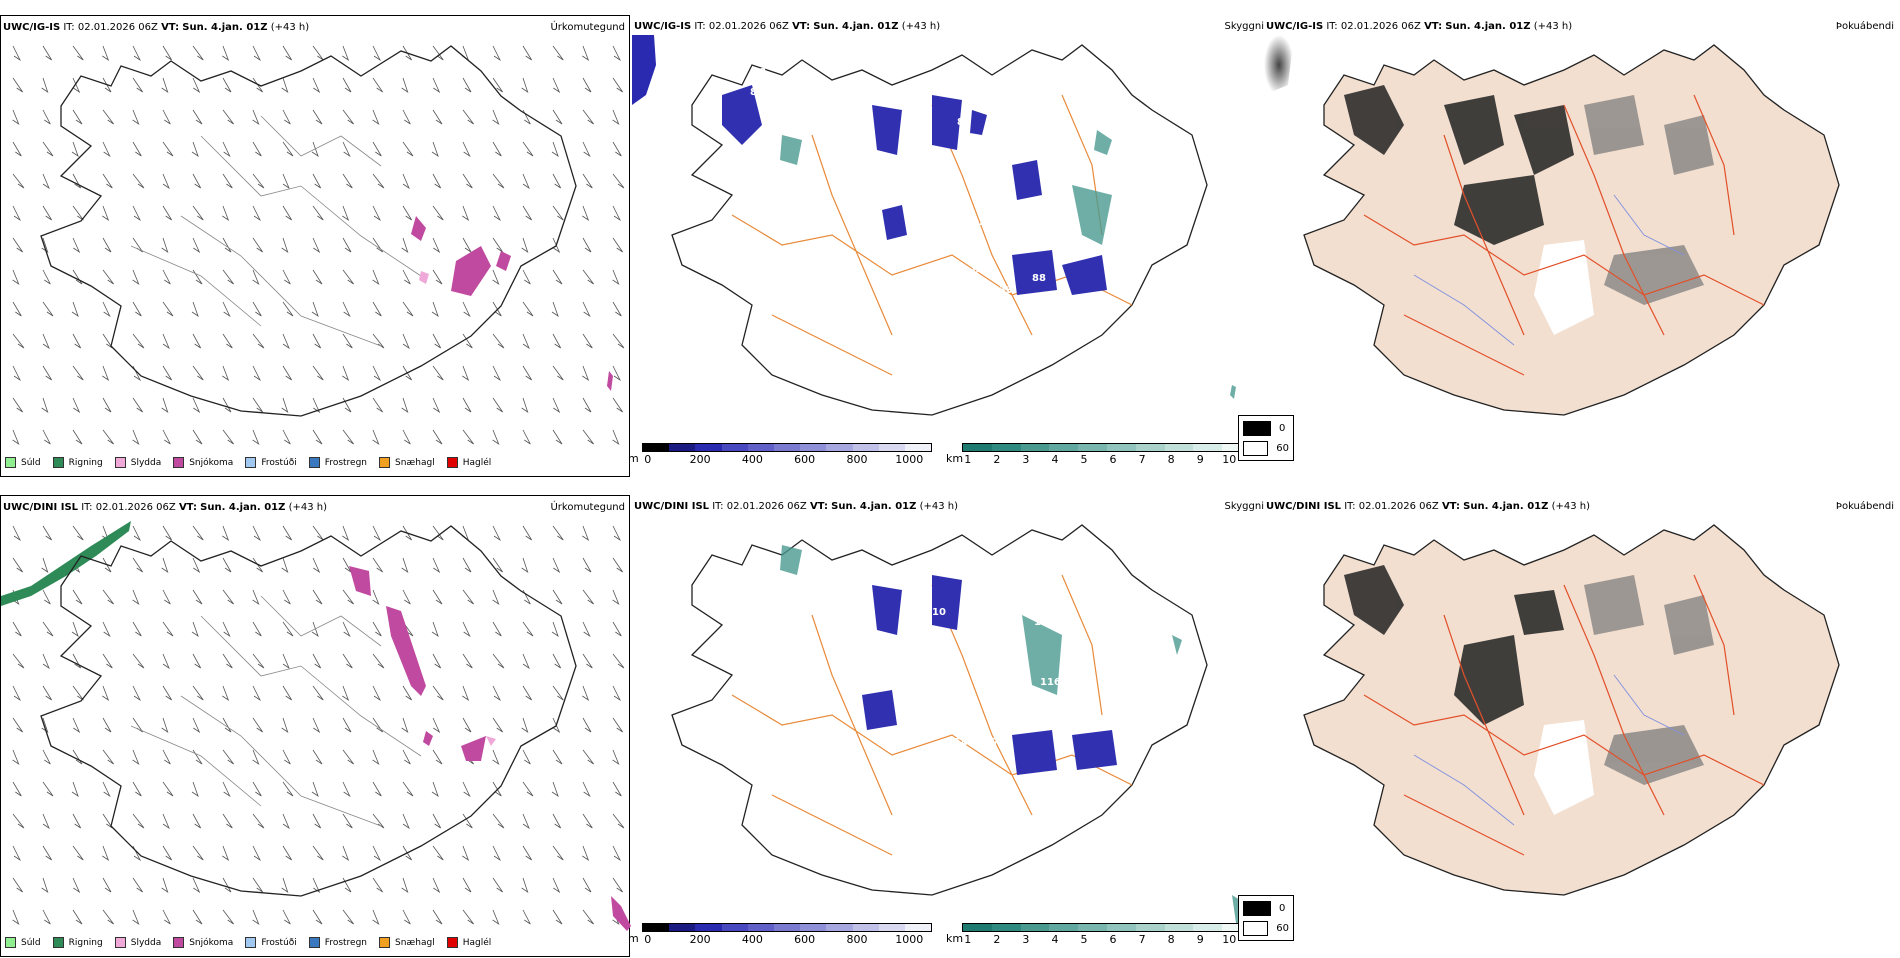 This screenshot has height=958, width=1900. I want to click on legend-item: Frostúði, so click(271, 942).